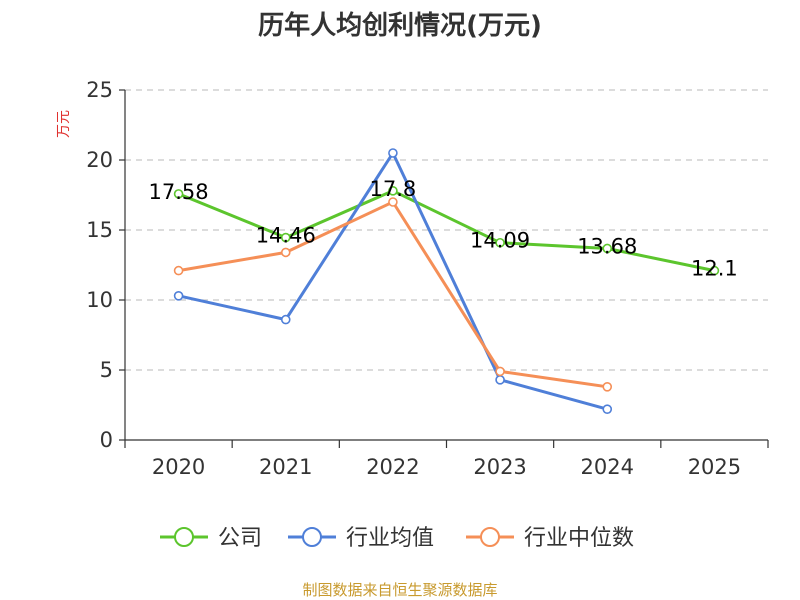 This screenshot has height=600, width=800. Describe the element at coordinates (607, 467) in the screenshot. I see `x-tick-label-2024: 2024` at that location.